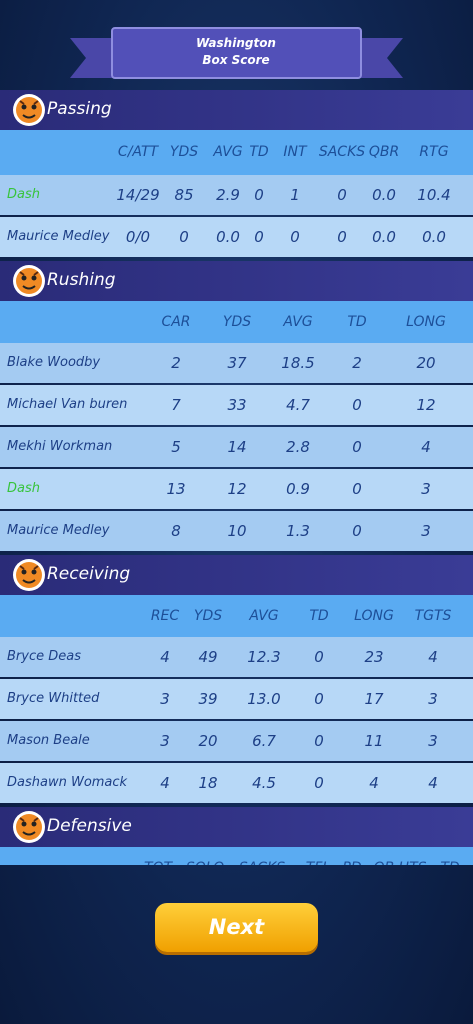 This screenshot has height=1024, width=473. I want to click on stat-value: 7, so click(176, 405).